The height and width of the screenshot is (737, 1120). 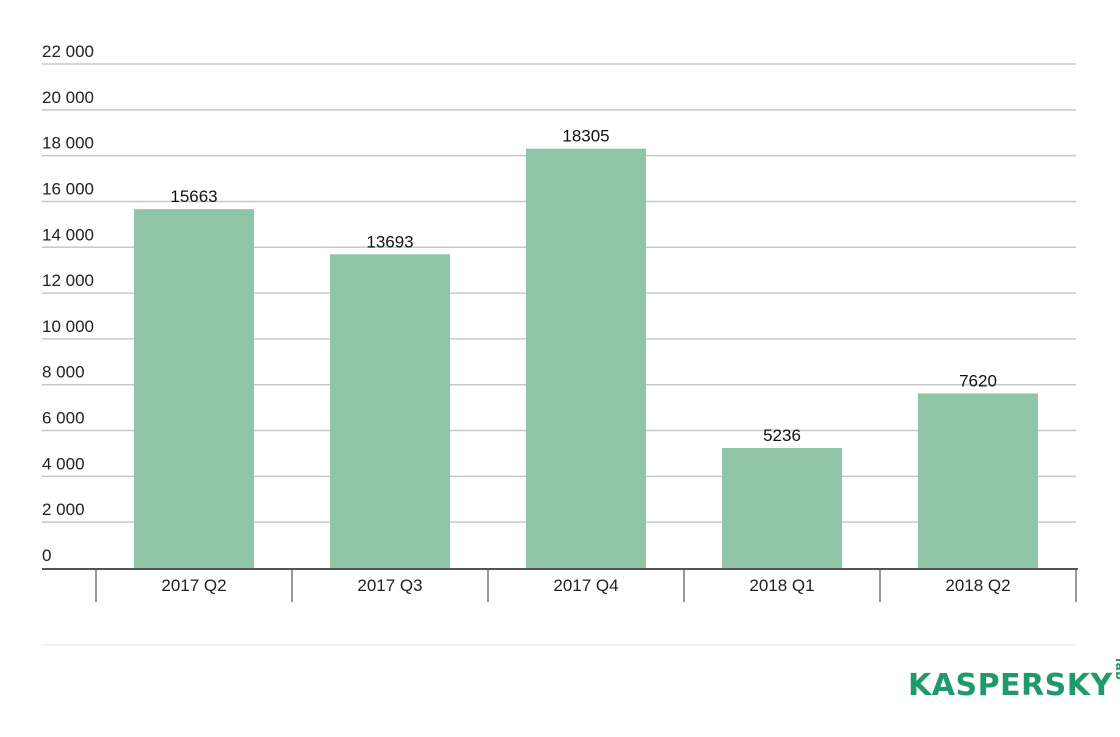 What do you see at coordinates (63, 463) in the screenshot?
I see `y-tick-label: 4 000` at bounding box center [63, 463].